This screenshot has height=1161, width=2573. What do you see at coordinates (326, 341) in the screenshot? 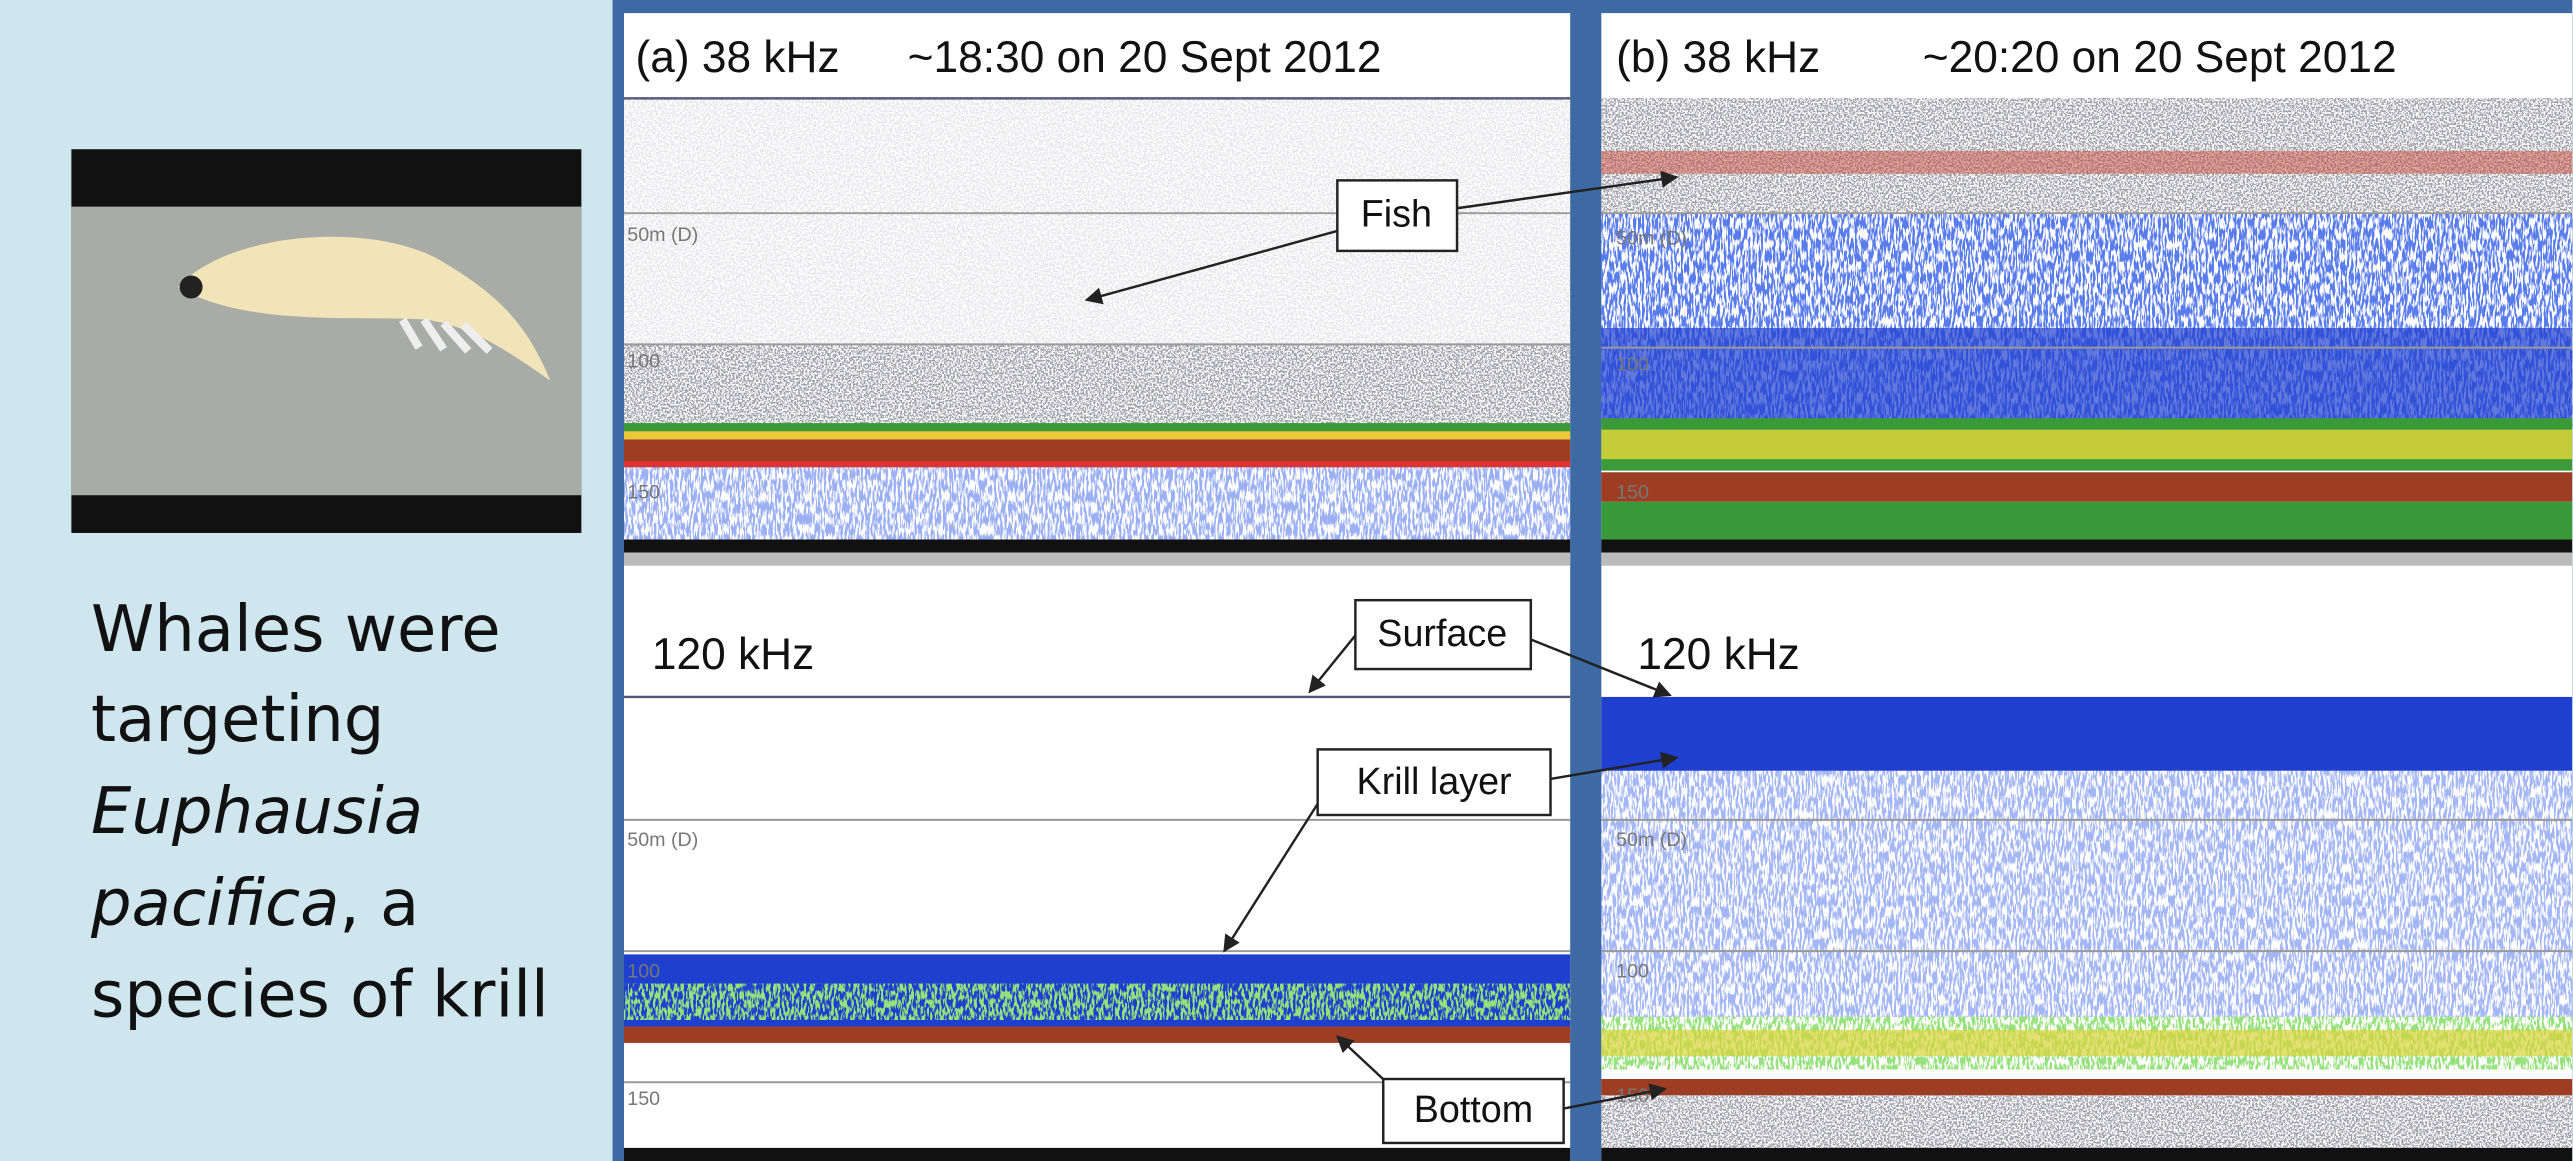
I see `krill-photo` at bounding box center [326, 341].